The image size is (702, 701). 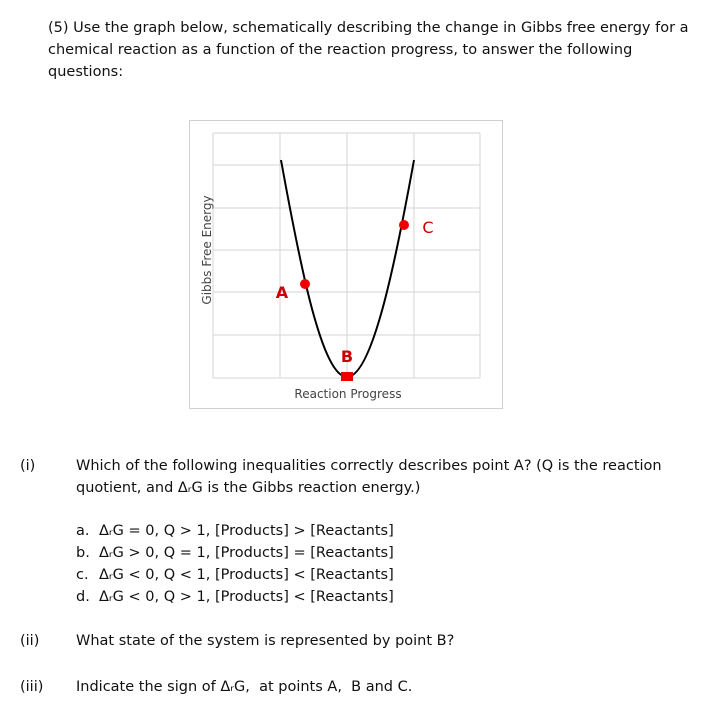 What do you see at coordinates (347, 394) in the screenshot?
I see `x-axis-label: Reaction Progress` at bounding box center [347, 394].